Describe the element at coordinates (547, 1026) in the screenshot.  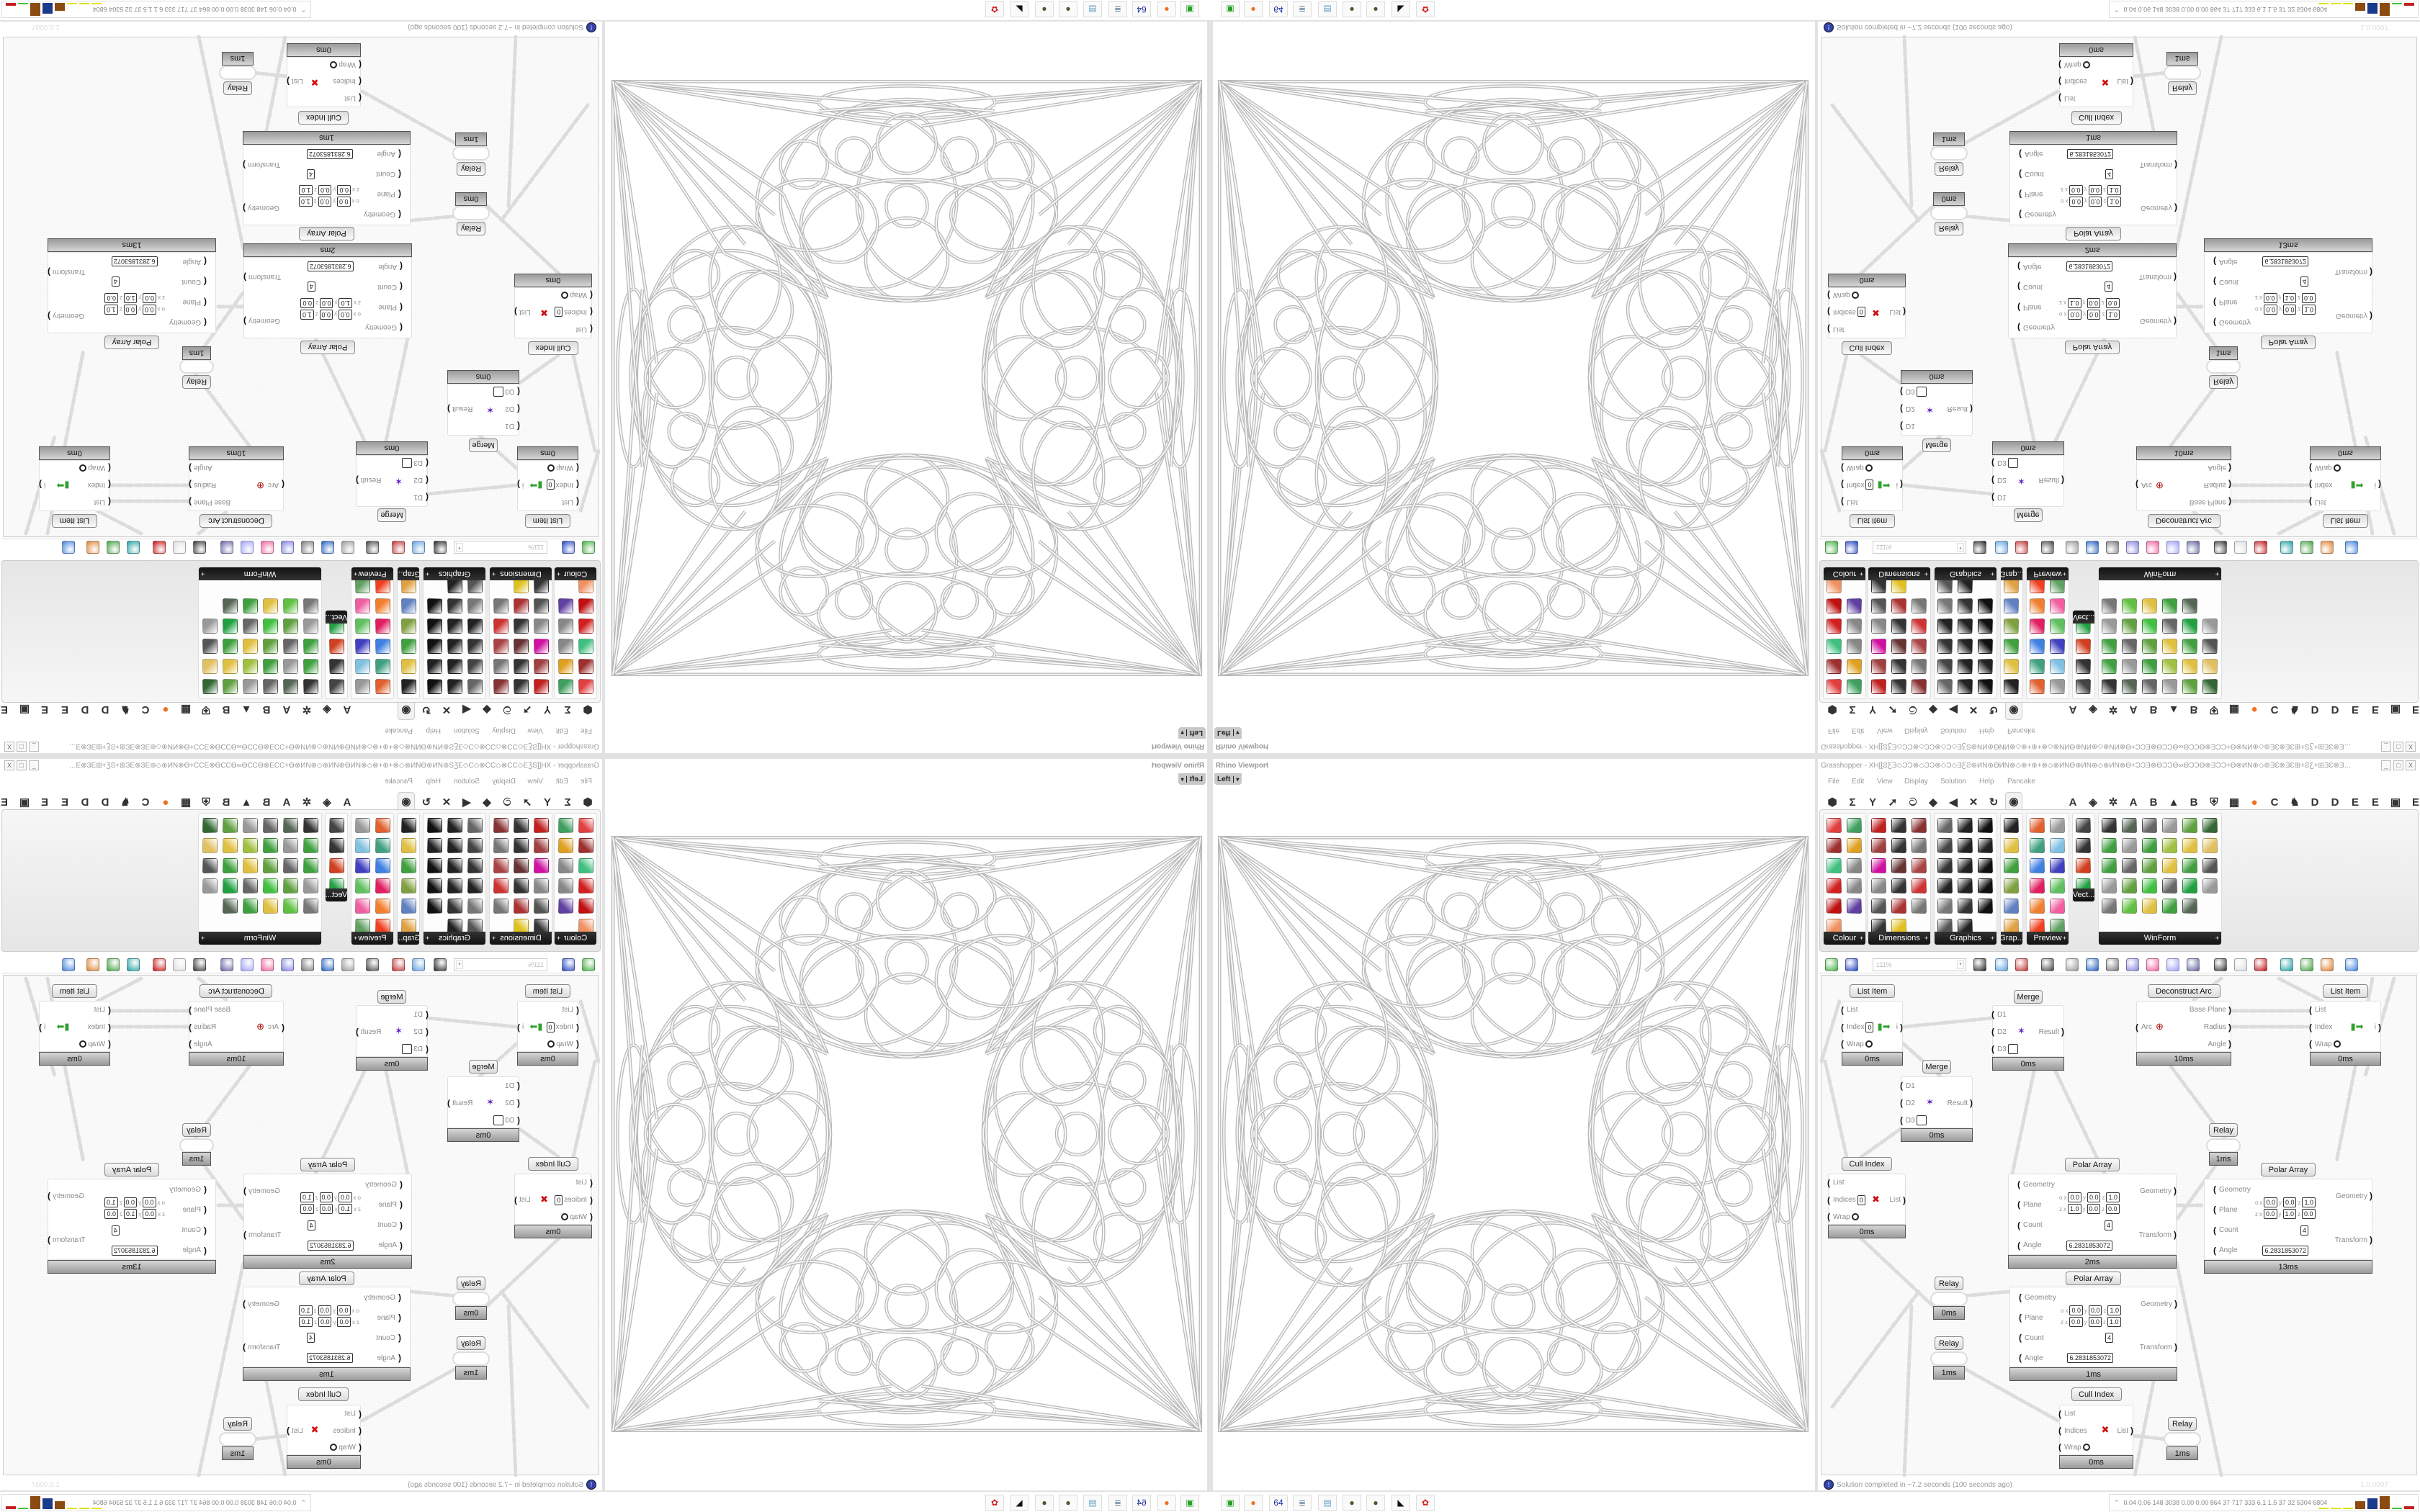
I see `list-item-node-body: ListIndex0Wrapi▮➡` at that location.